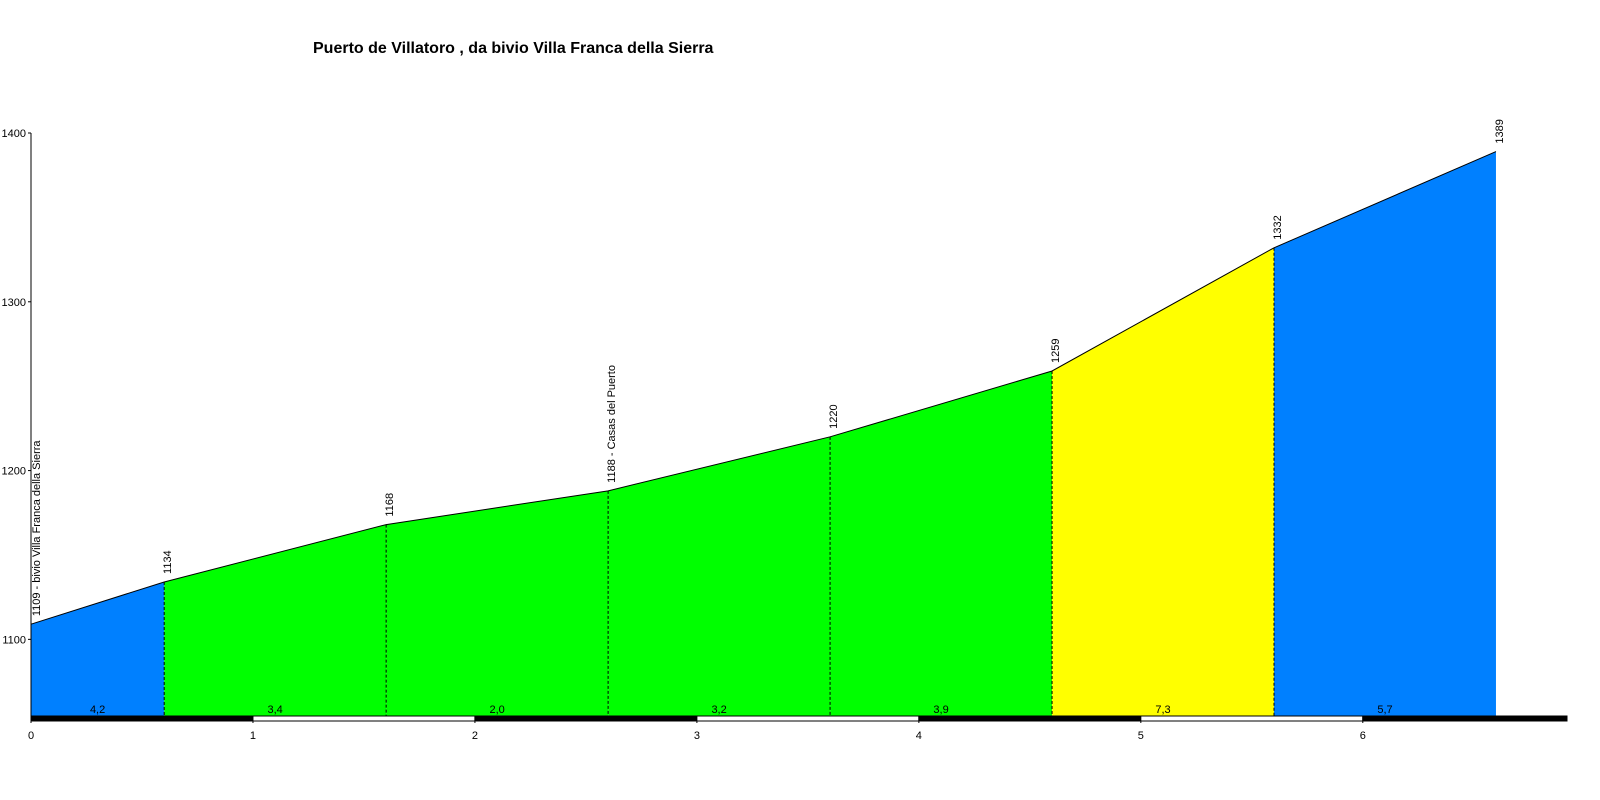 The height and width of the screenshot is (800, 1600). Describe the element at coordinates (14, 472) in the screenshot. I see `y-tick-label: 1200` at that location.